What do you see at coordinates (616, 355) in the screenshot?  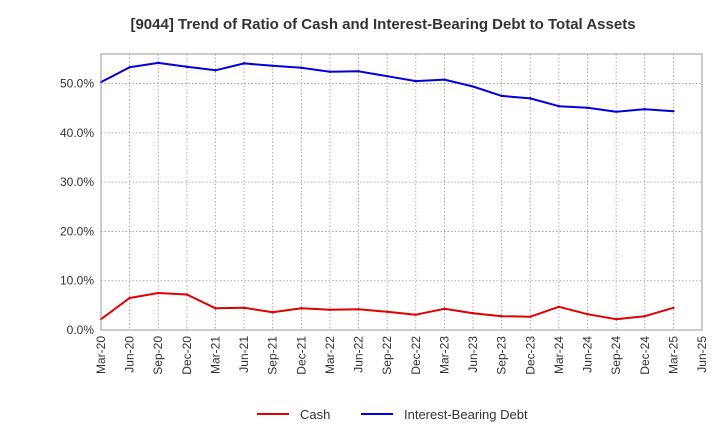 I see `x-tick-label: Sep-24` at bounding box center [616, 355].